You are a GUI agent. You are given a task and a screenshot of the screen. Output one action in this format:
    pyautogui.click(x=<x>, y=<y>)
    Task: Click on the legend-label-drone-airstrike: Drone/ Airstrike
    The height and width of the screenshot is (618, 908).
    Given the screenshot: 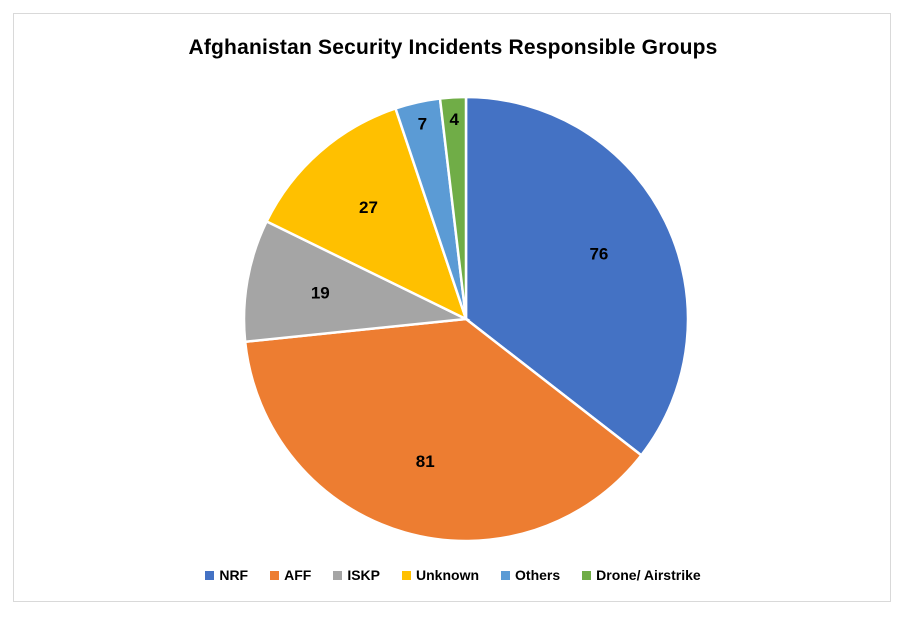 What is the action you would take?
    pyautogui.click(x=648, y=575)
    